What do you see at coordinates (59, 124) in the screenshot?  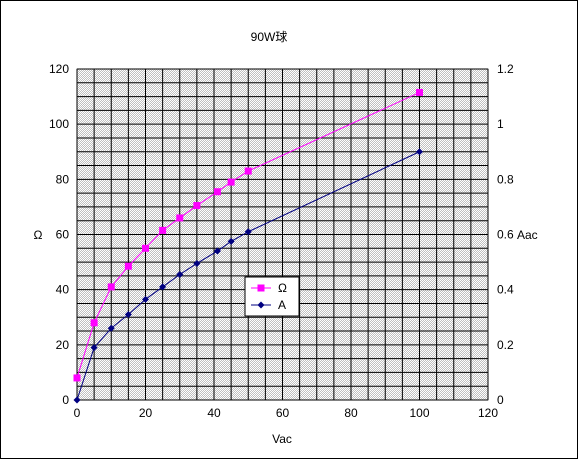 I see `y-left-tick-label: 100` at bounding box center [59, 124].